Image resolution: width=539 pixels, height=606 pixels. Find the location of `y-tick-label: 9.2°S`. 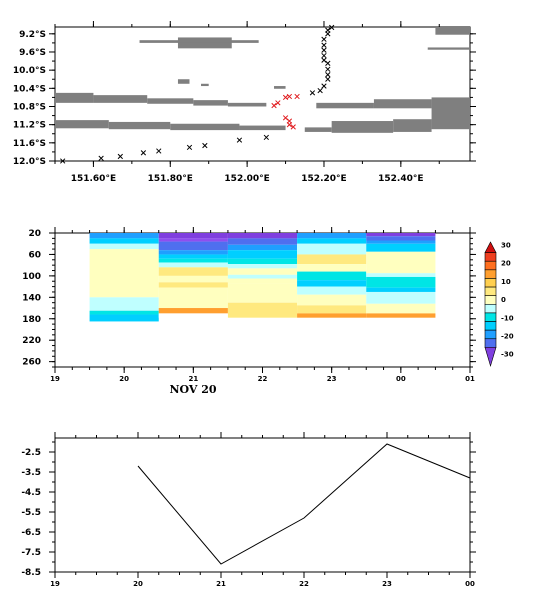

y-tick-label: 9.2°S is located at coordinates (32, 35).